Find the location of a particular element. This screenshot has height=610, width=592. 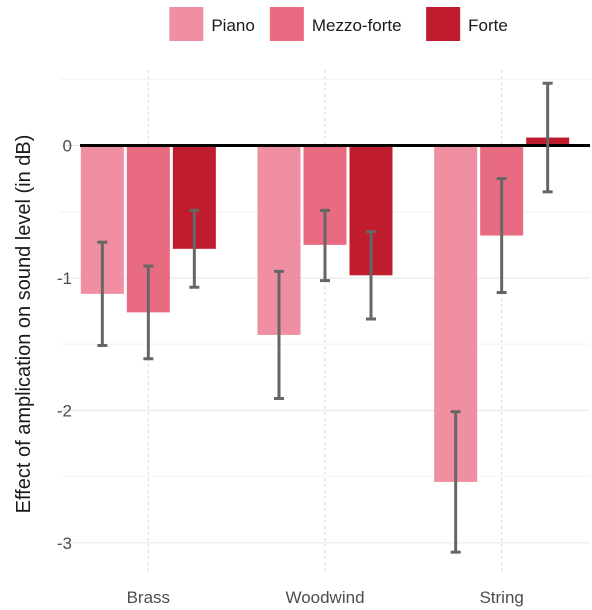

y-axis-ticks: 0 -1 -2 -3 is located at coordinates (64, 344).